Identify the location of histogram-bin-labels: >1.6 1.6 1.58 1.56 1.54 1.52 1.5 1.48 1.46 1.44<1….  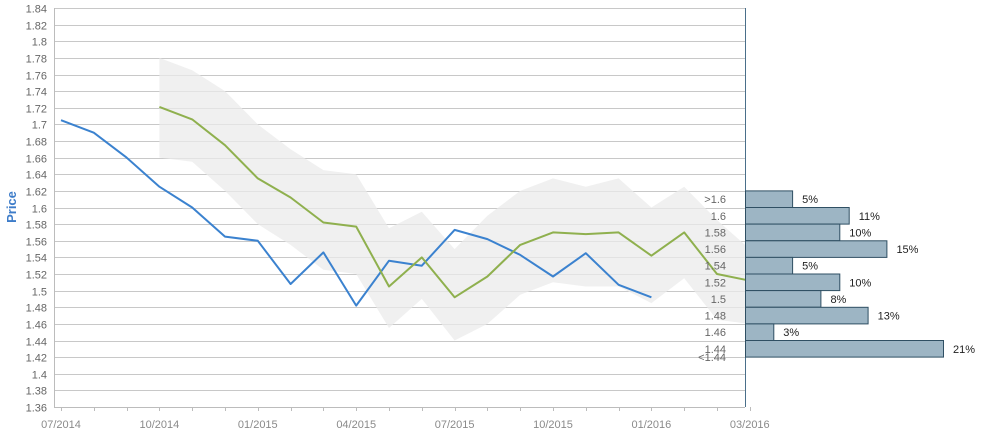
(712, 279).